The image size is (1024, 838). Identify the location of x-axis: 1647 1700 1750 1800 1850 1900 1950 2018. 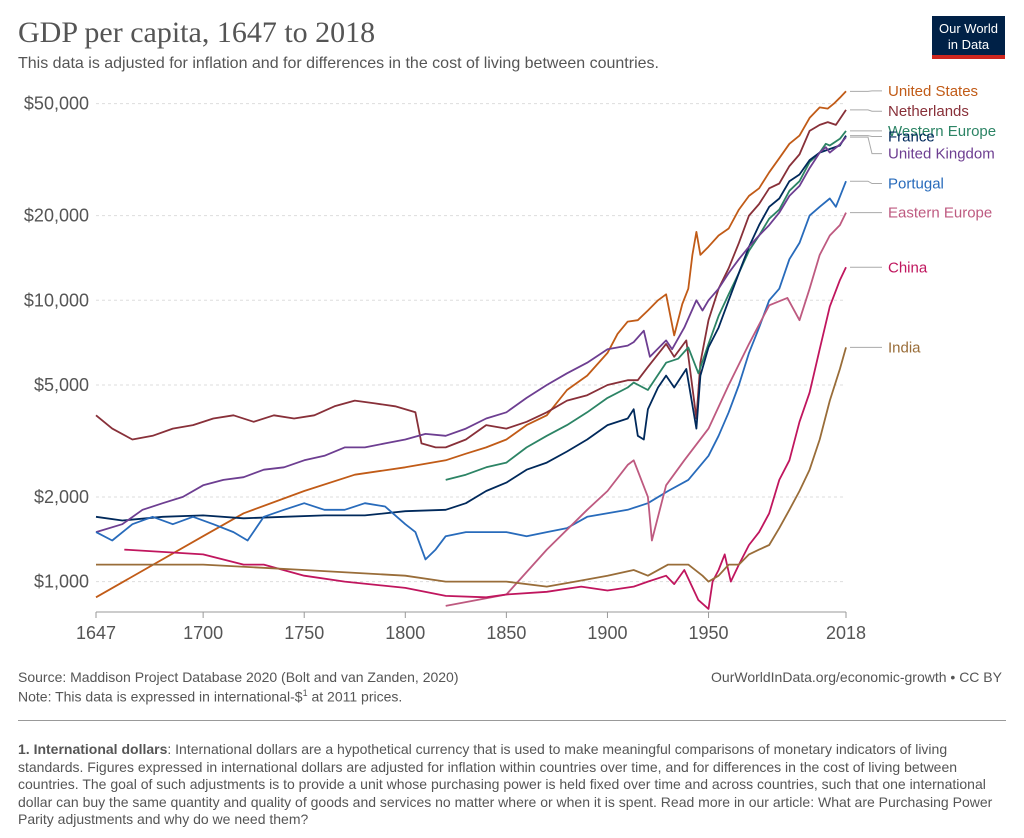
(471, 627).